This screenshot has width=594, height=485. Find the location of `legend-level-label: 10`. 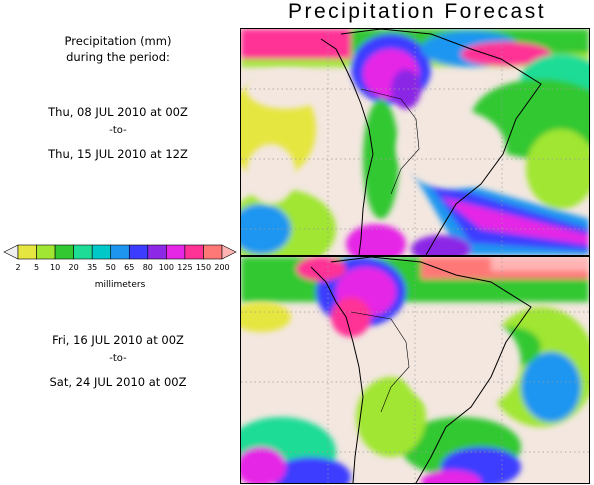

legend-level-label: 10 is located at coordinates (55, 267).